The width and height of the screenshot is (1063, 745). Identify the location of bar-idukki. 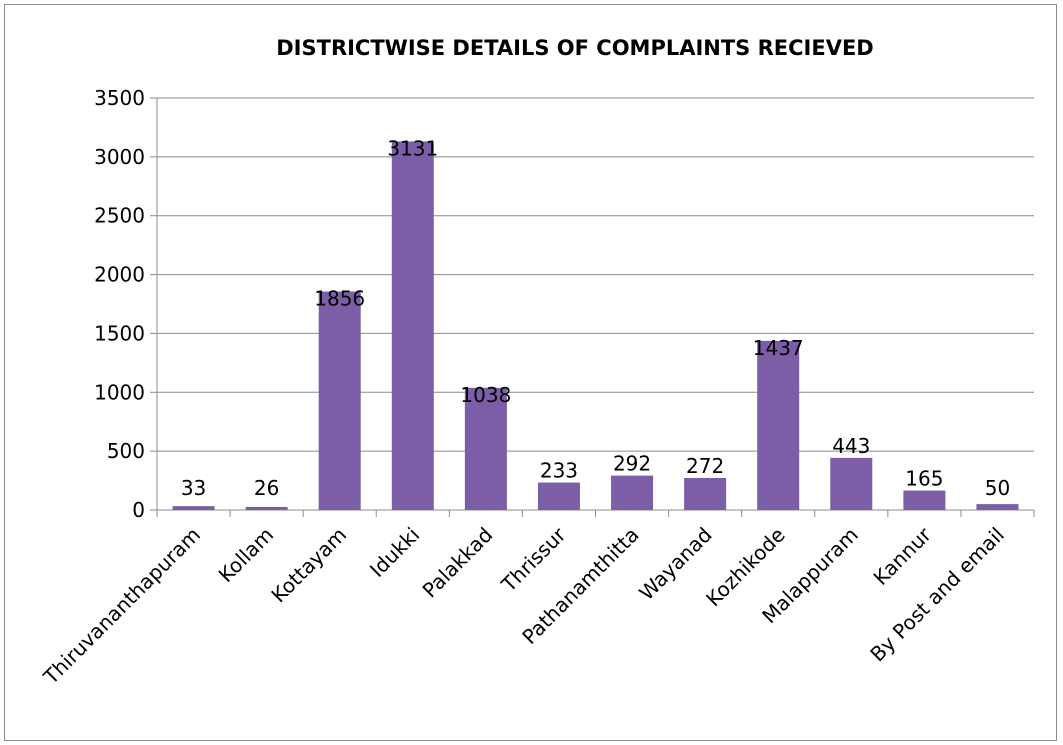
(412, 325).